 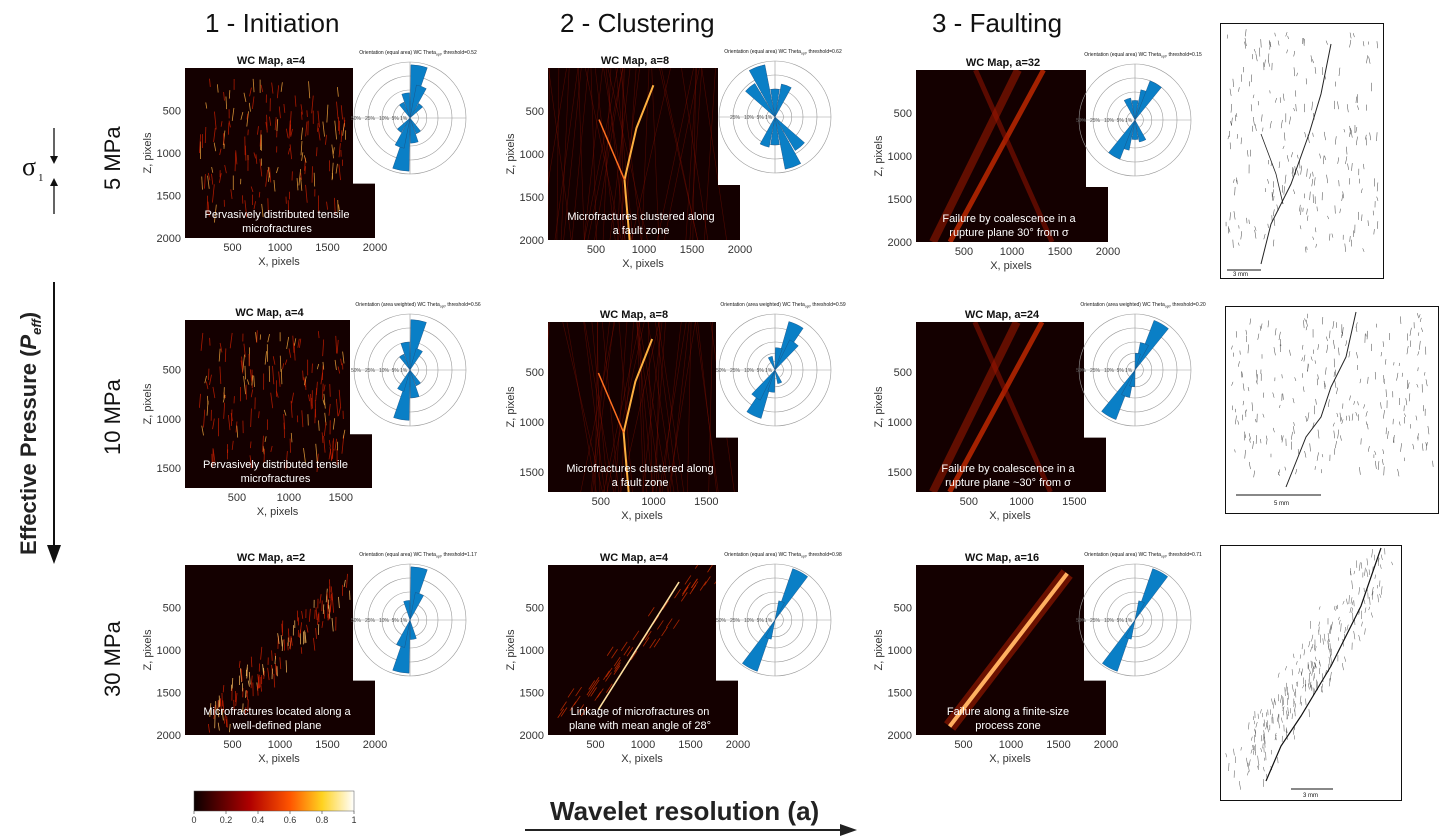 What do you see at coordinates (169, 736) in the screenshot?
I see `y-tick-label: 2000` at bounding box center [169, 736].